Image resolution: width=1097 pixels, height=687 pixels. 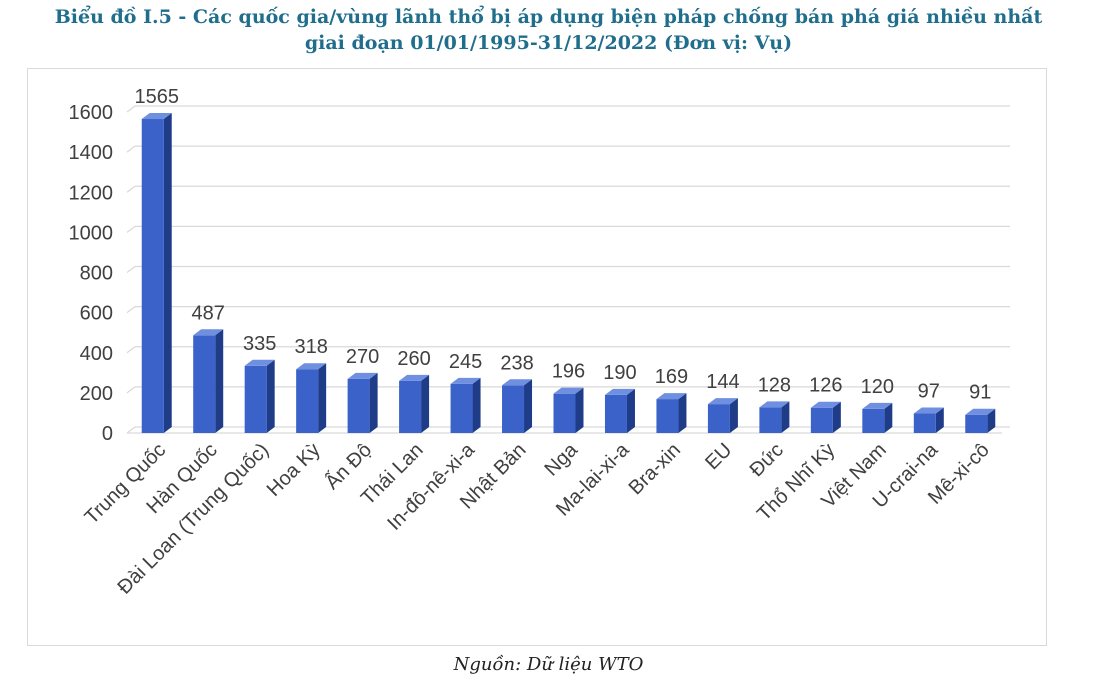 I want to click on y-tick-label: 200, so click(x=96, y=394).